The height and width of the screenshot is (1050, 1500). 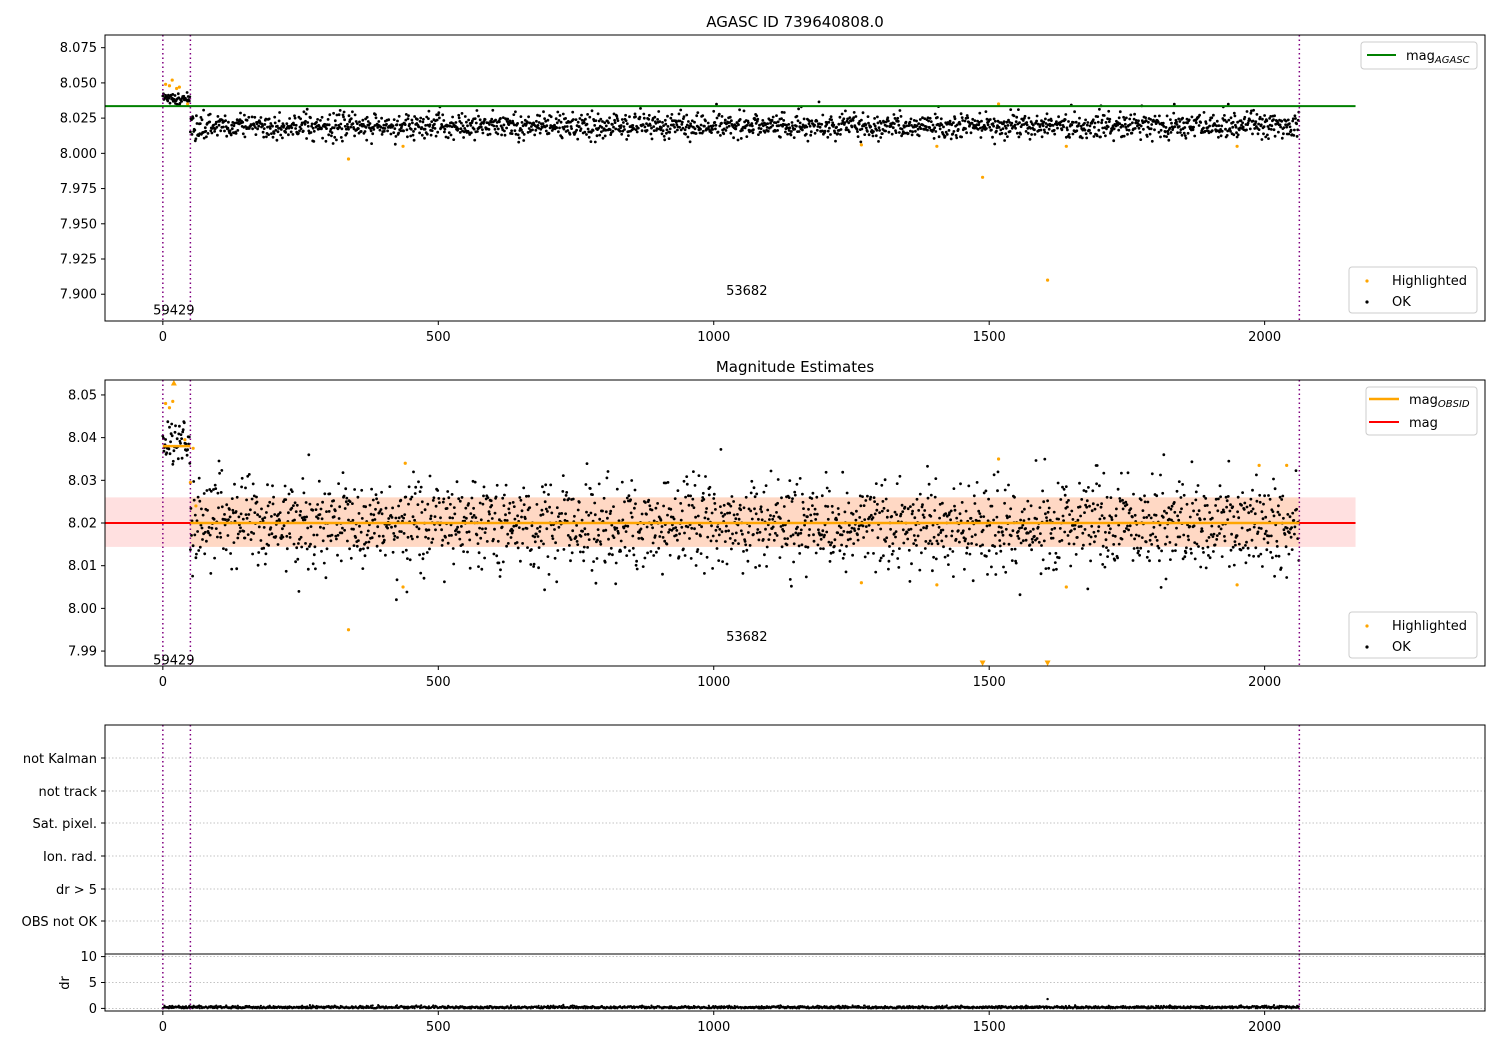 I want to click on flag-label: Sat. pixel., so click(x=65, y=824).